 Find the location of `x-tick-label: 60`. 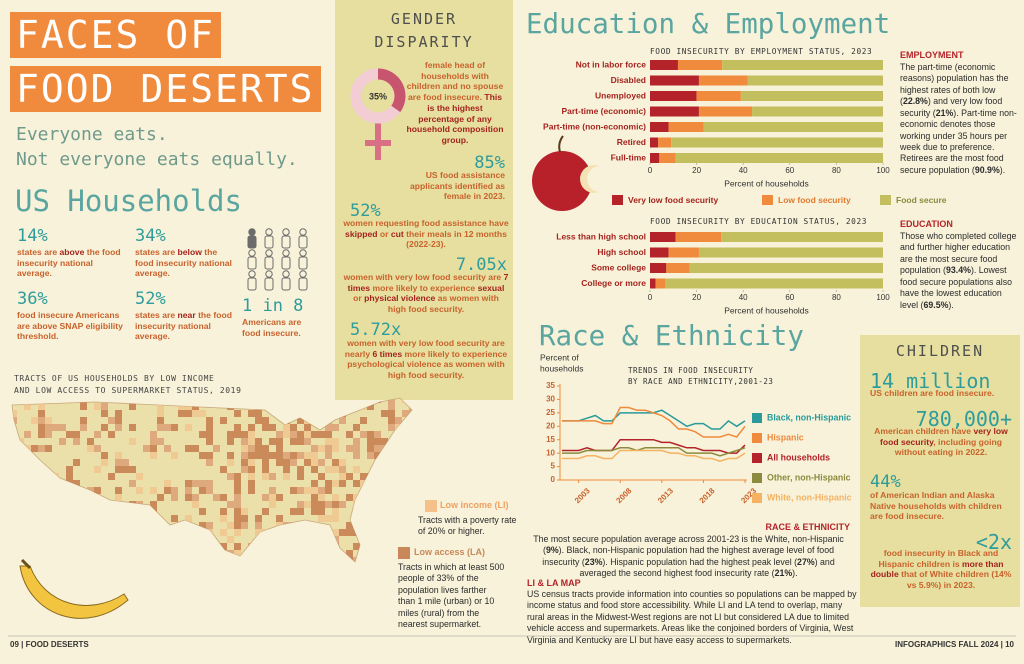

x-tick-label: 60 is located at coordinates (789, 170).